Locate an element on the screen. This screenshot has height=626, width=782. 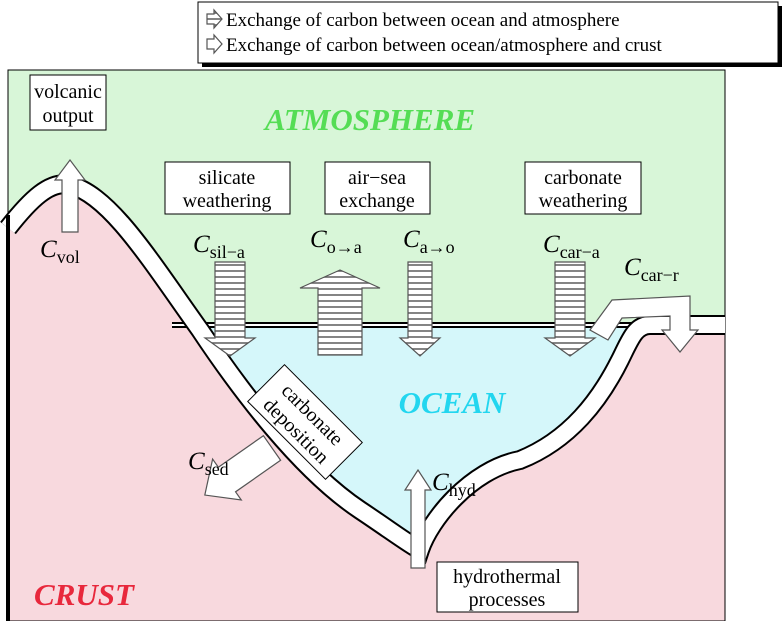
flux-label: Chyd is located at coordinates (454, 484).